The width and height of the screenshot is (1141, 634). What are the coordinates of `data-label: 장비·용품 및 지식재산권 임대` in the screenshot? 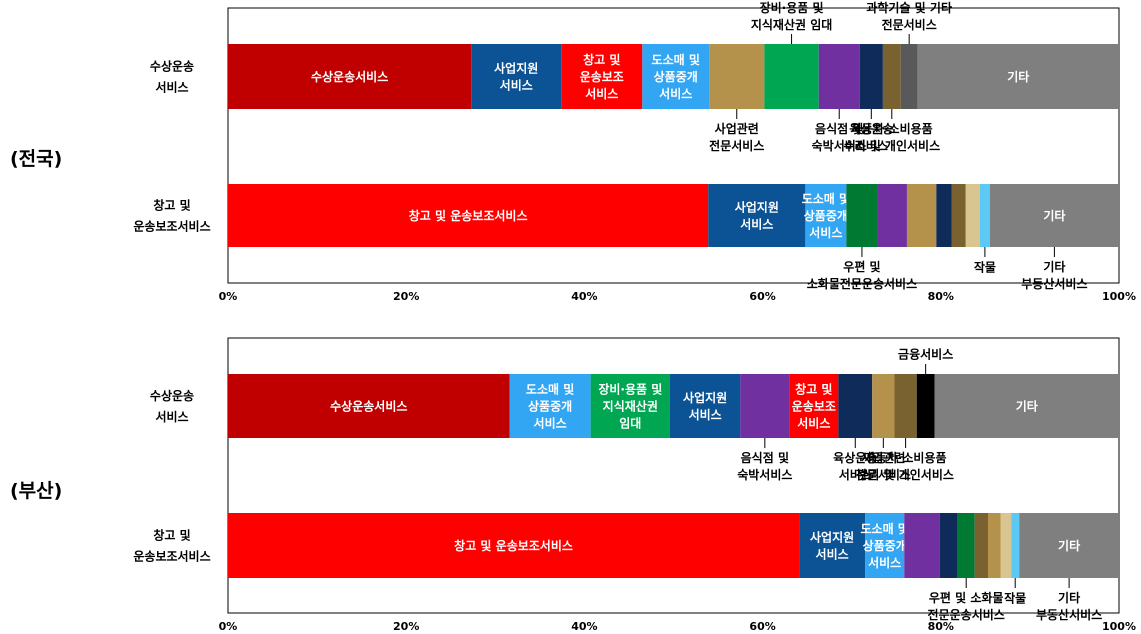 It's located at (630, 405).